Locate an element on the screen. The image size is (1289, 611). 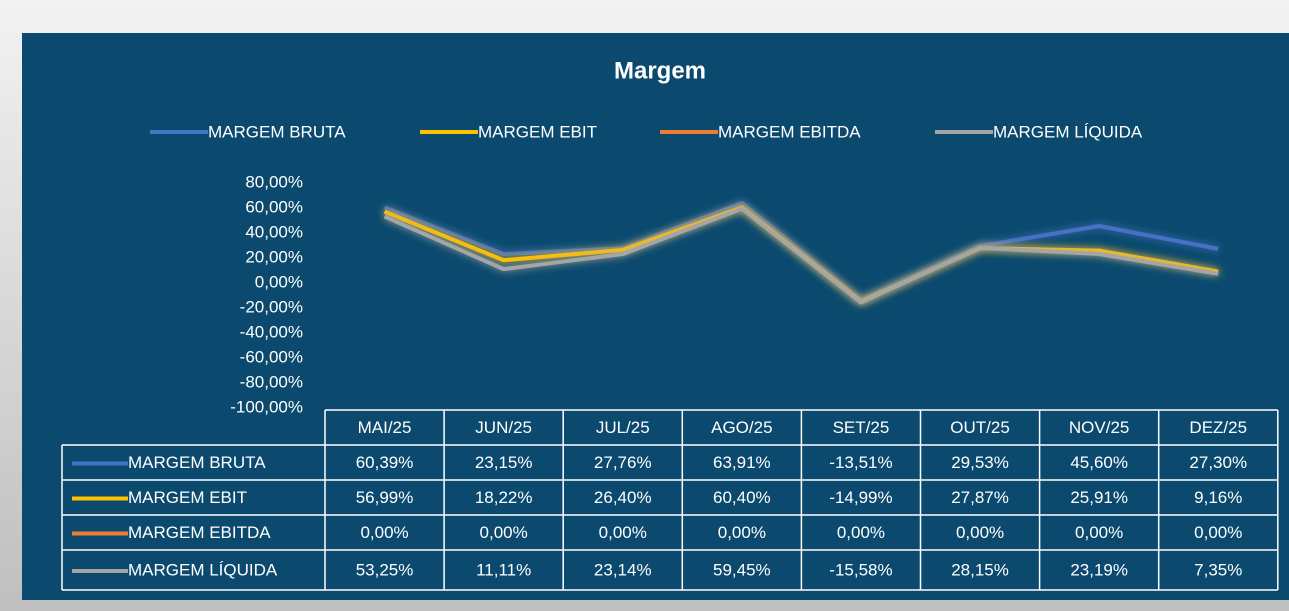
table-cell: 53,25% is located at coordinates (385, 569).